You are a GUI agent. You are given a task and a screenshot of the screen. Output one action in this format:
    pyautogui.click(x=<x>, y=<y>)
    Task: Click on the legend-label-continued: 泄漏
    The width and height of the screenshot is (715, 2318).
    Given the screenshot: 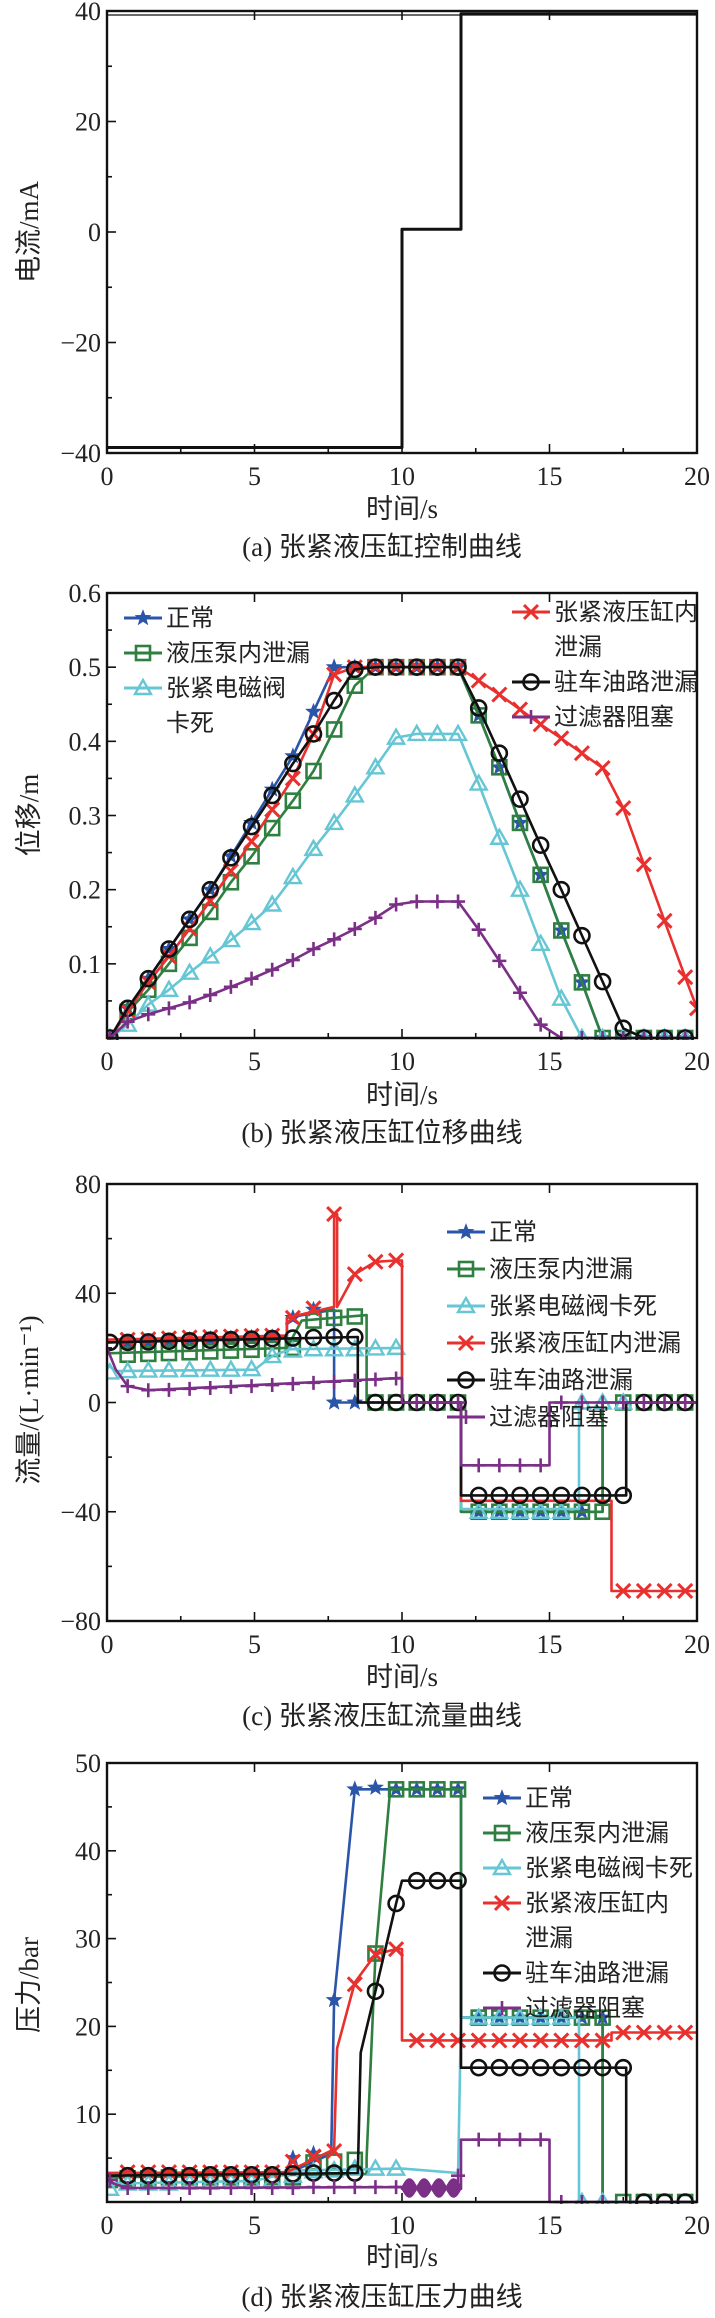 What is the action you would take?
    pyautogui.click(x=578, y=647)
    